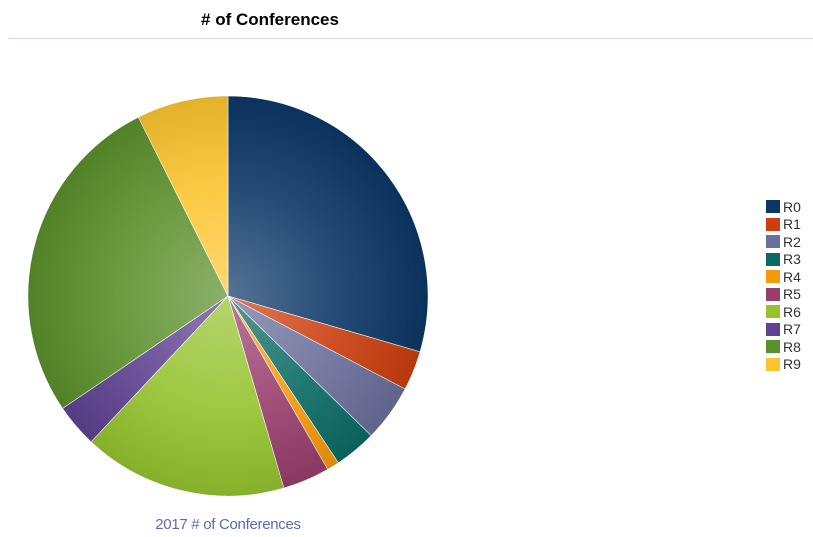 The image size is (813, 537). Describe the element at coordinates (792, 294) in the screenshot. I see `legend-label: R5` at that location.